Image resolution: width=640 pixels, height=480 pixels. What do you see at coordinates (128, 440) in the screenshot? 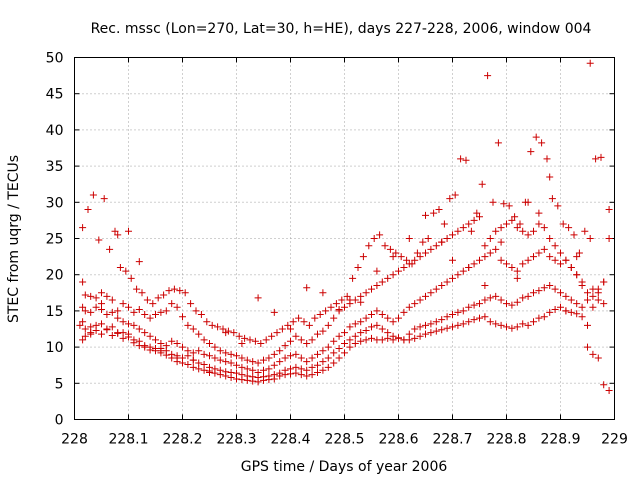
I see `x-tick-label: 228.1` at bounding box center [128, 440].